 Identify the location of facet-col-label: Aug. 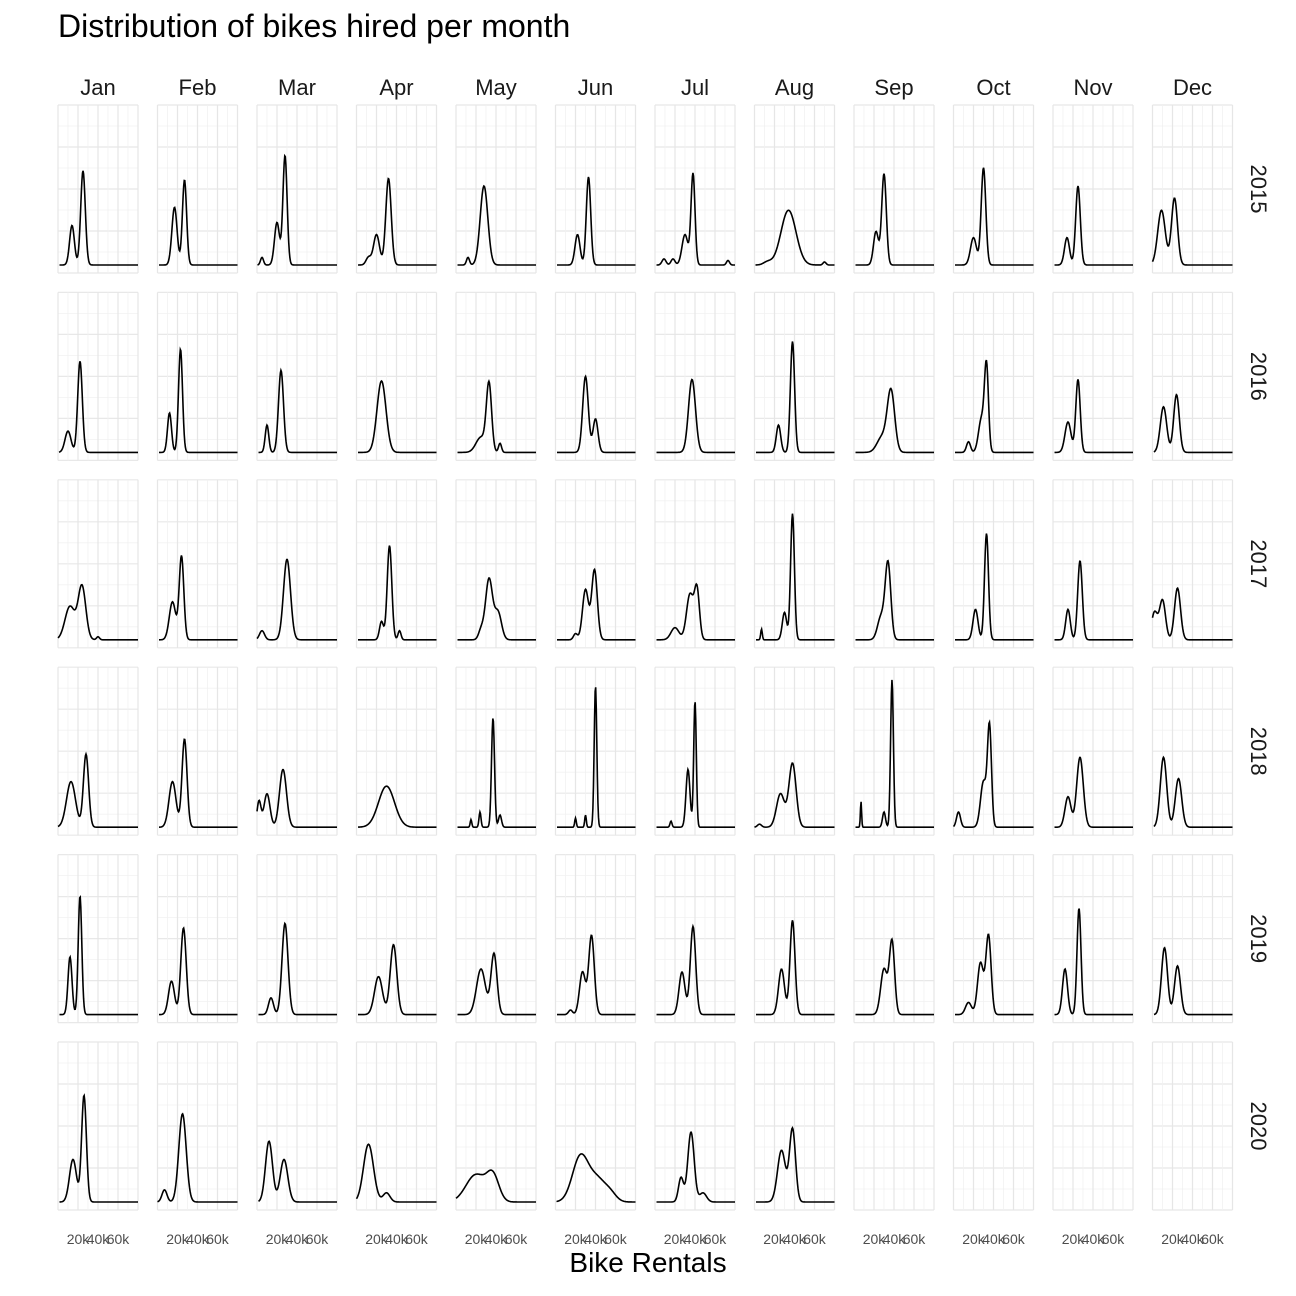
(794, 87).